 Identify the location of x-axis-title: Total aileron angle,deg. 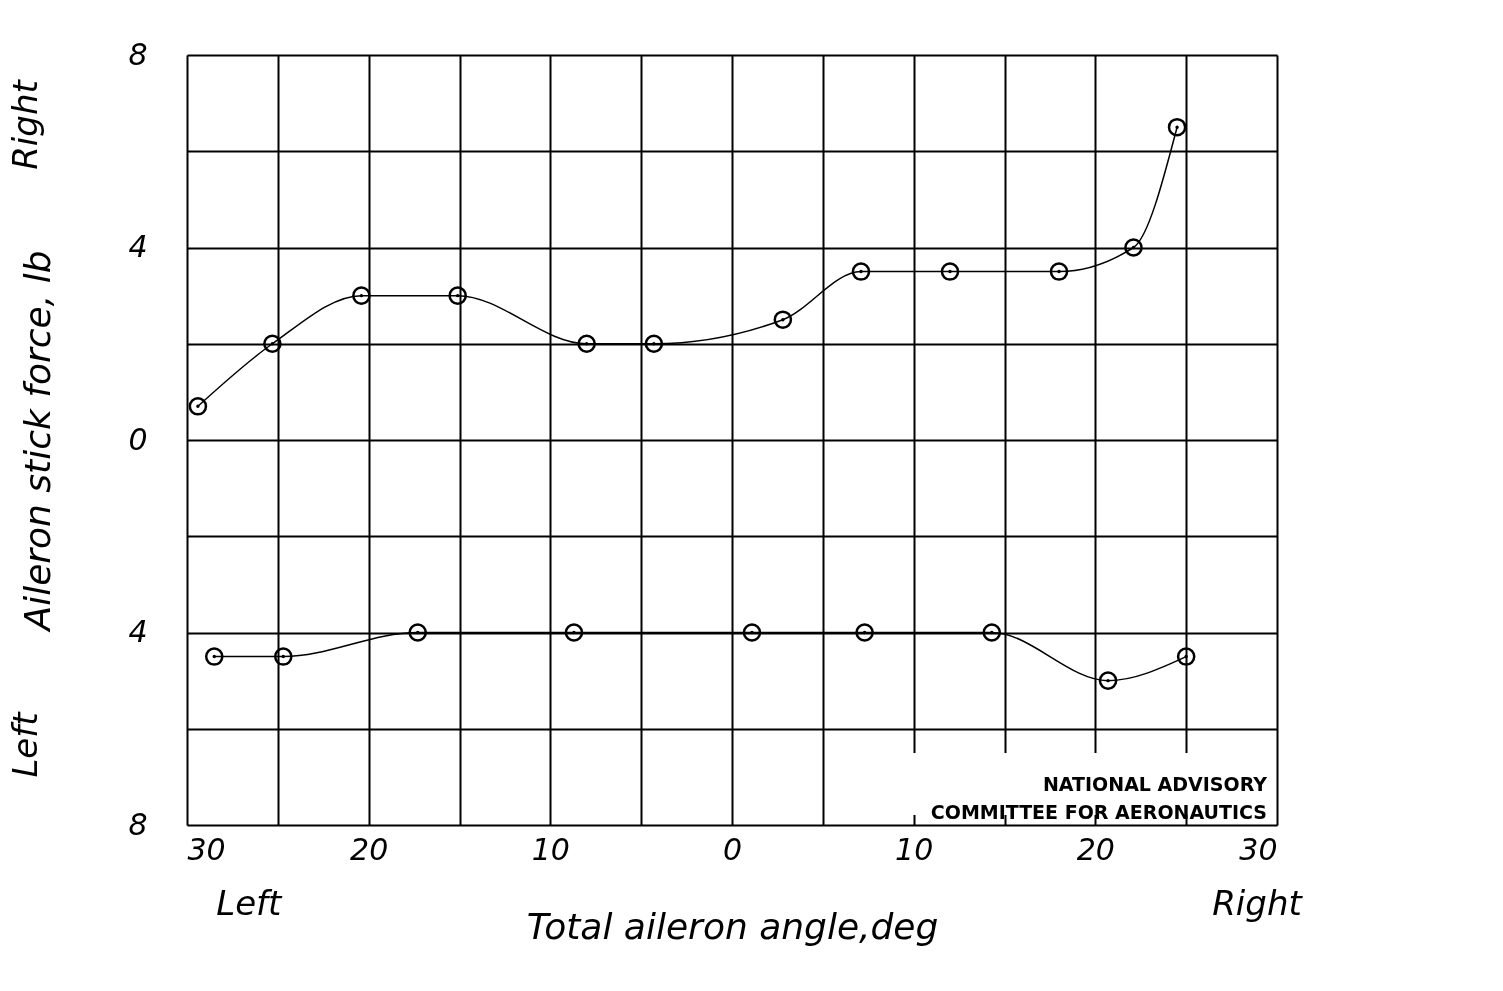
(732, 926).